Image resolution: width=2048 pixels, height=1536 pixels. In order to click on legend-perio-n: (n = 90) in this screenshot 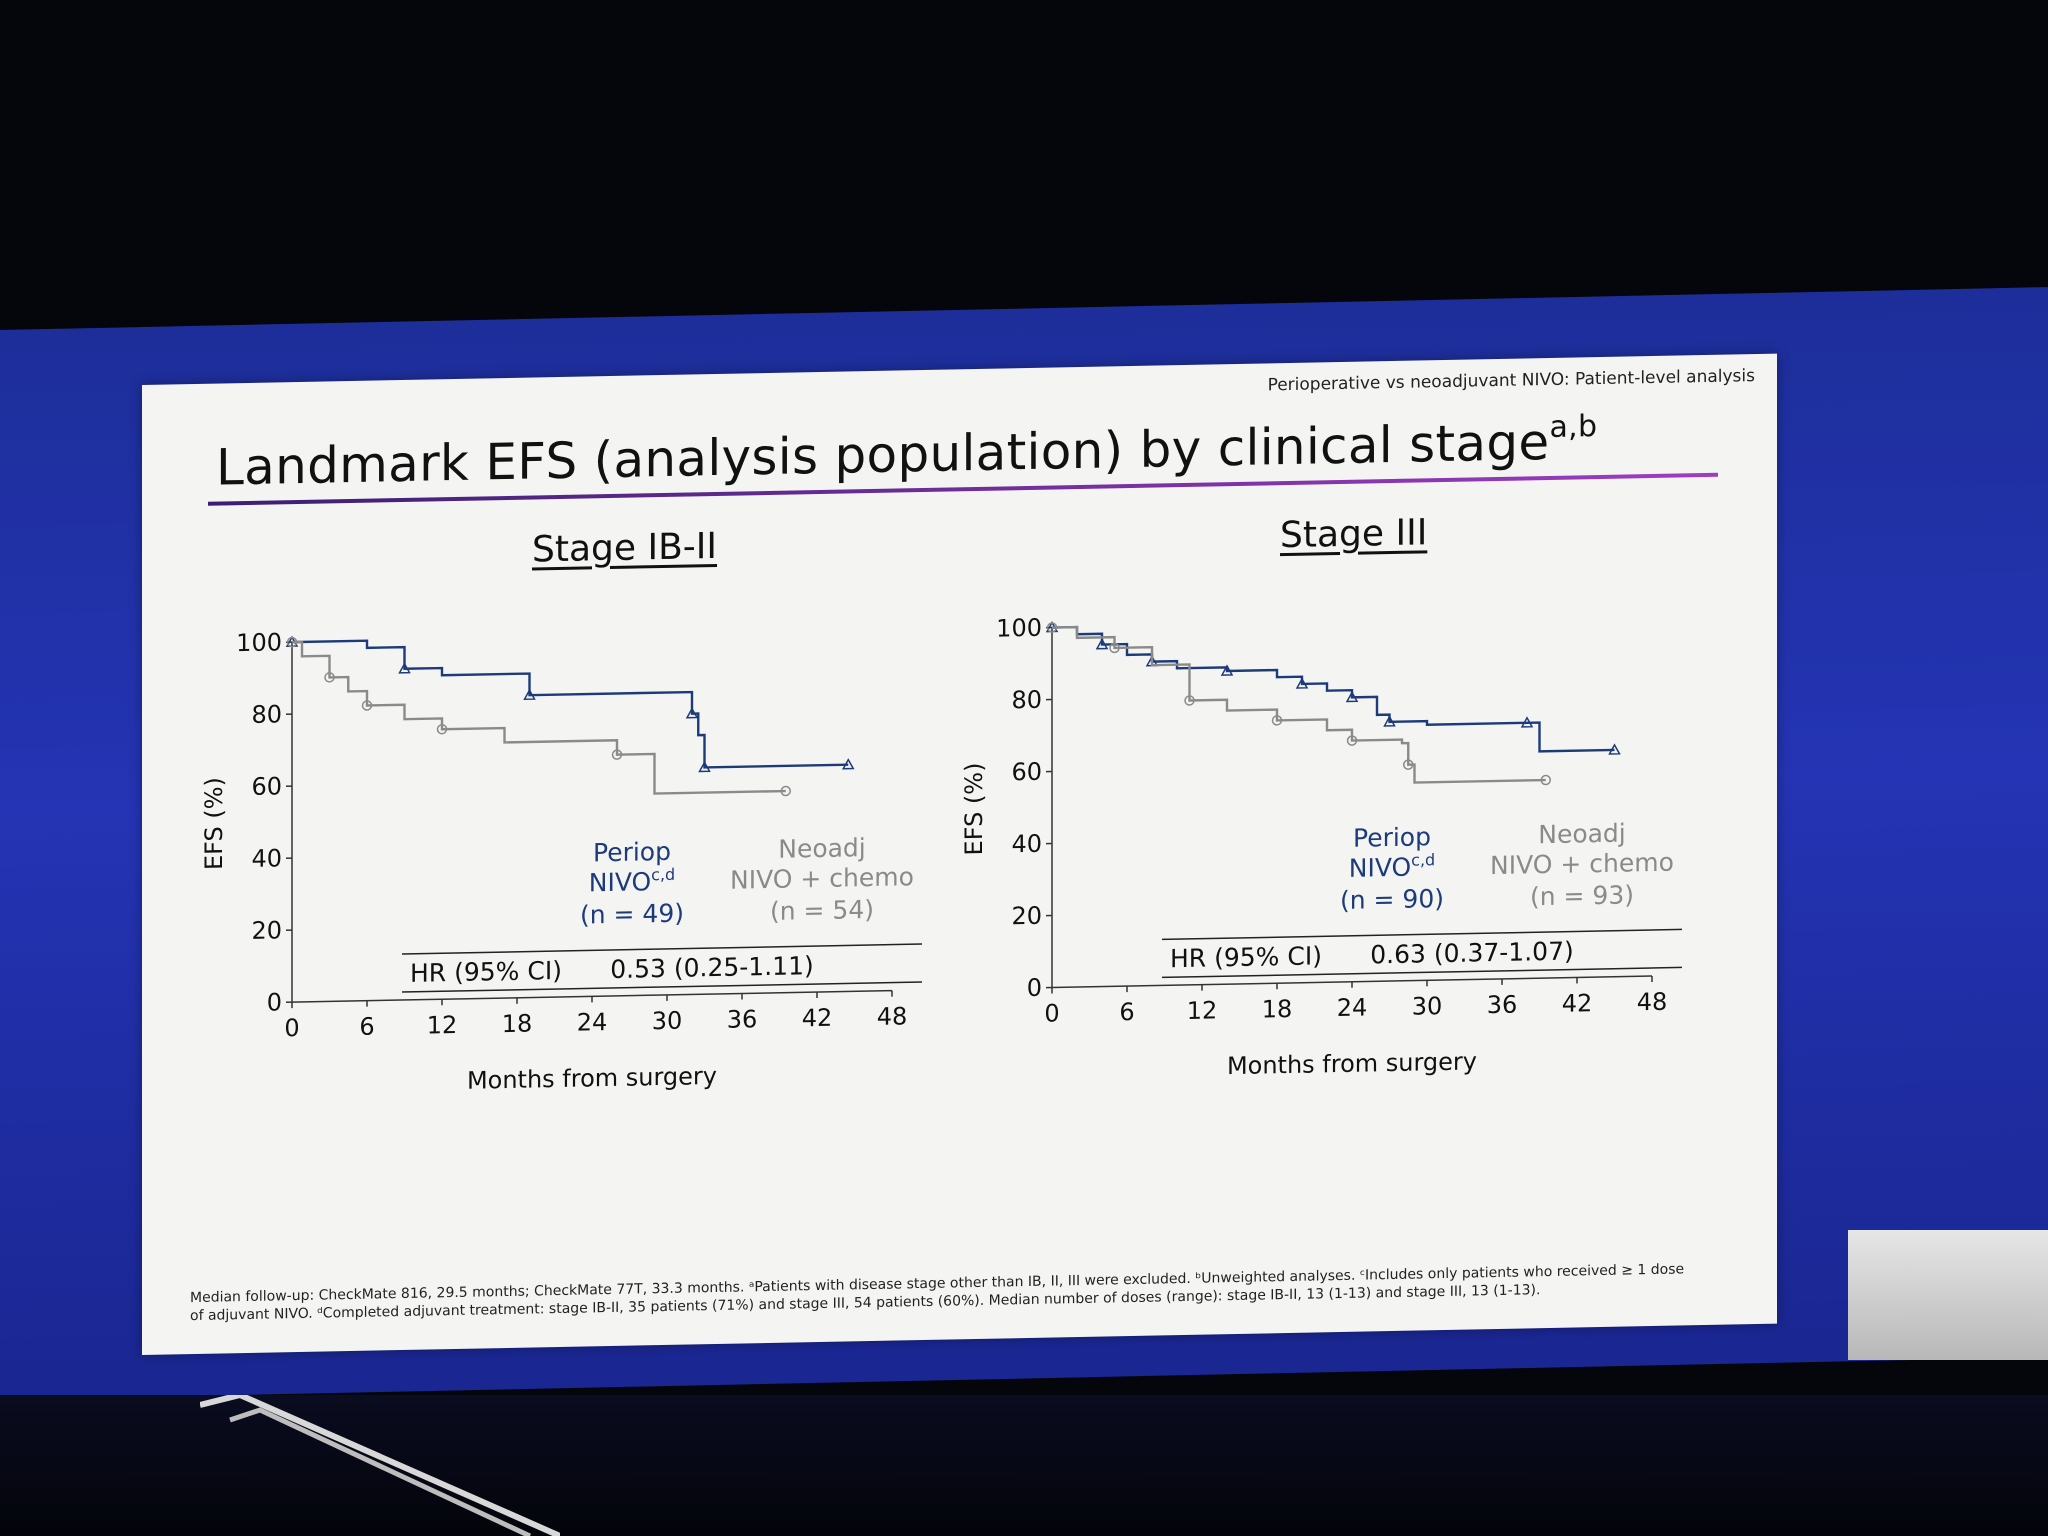, I will do `click(1392, 899)`.